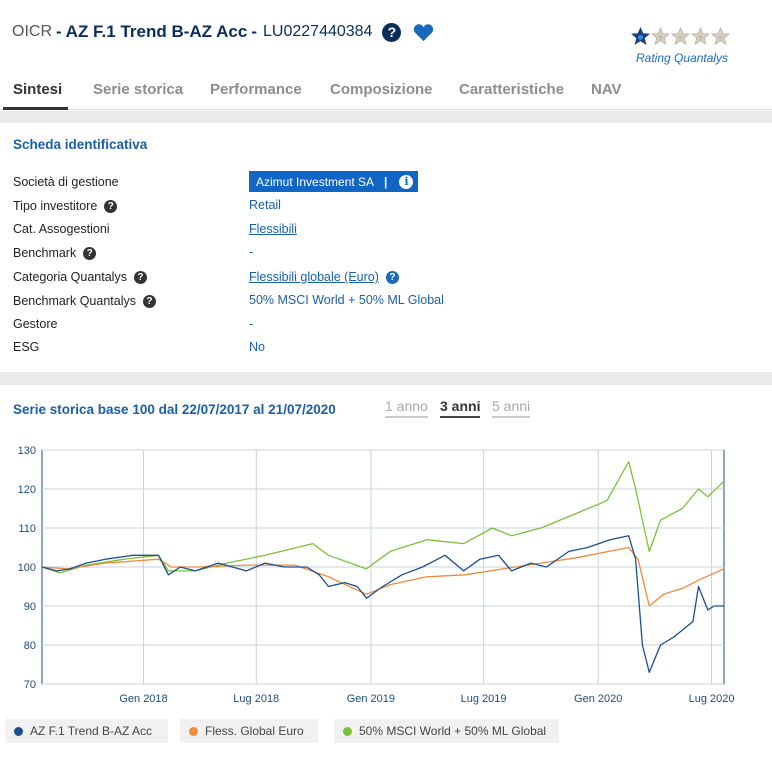 This screenshot has width=772, height=766. What do you see at coordinates (257, 347) in the screenshot?
I see `value-esg: No` at bounding box center [257, 347].